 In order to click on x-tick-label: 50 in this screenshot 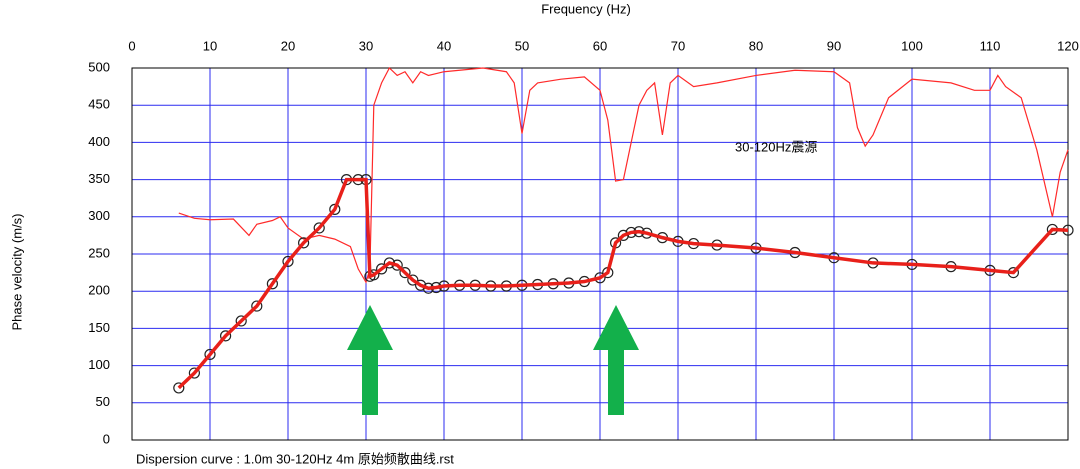, I will do `click(522, 45)`.